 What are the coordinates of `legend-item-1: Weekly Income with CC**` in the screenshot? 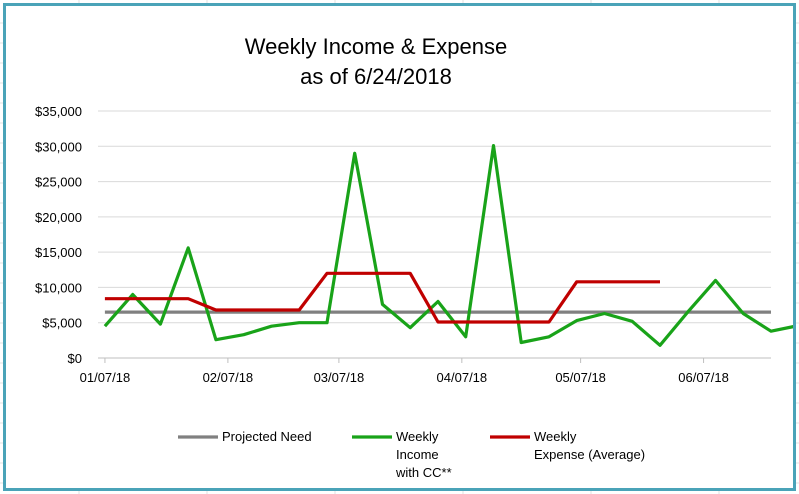 It's located at (402, 454).